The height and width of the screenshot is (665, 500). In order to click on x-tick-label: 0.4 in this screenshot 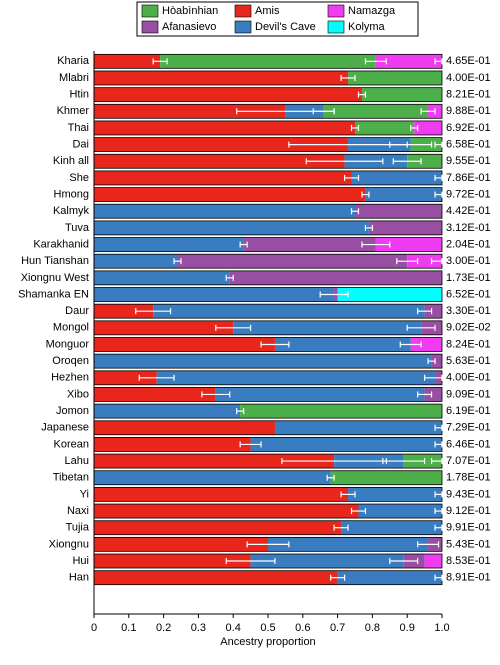, I will do `click(233, 628)`.